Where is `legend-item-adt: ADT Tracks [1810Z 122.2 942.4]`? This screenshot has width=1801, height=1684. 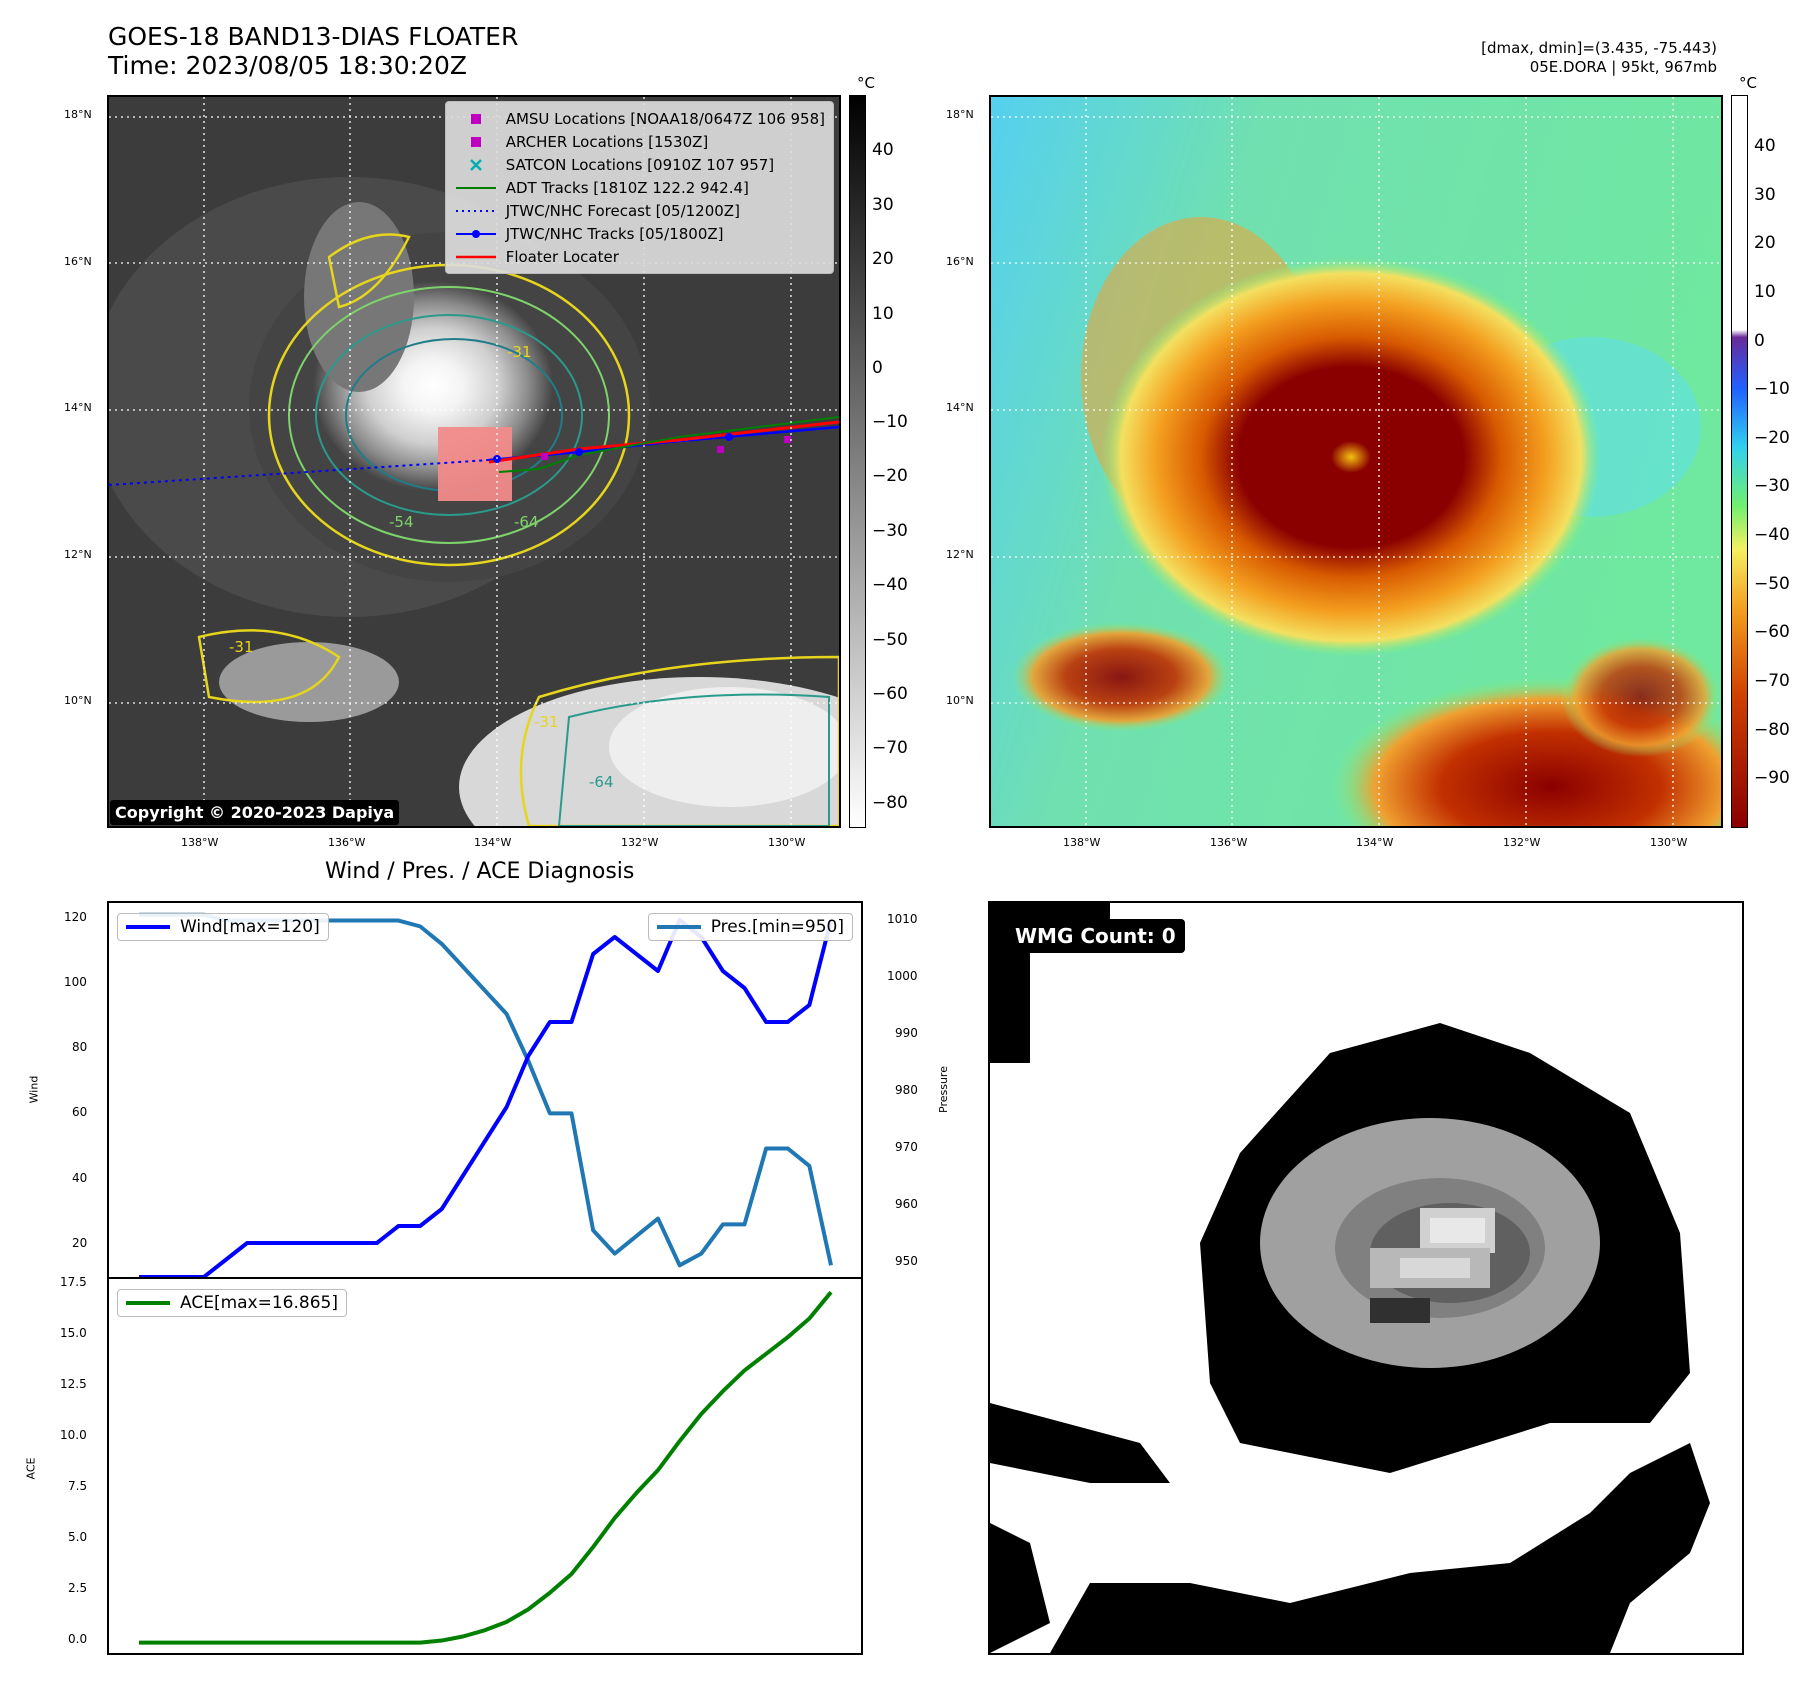
legend-item-adt: ADT Tracks [1810Z 122.2 942.4] is located at coordinates (639, 187).